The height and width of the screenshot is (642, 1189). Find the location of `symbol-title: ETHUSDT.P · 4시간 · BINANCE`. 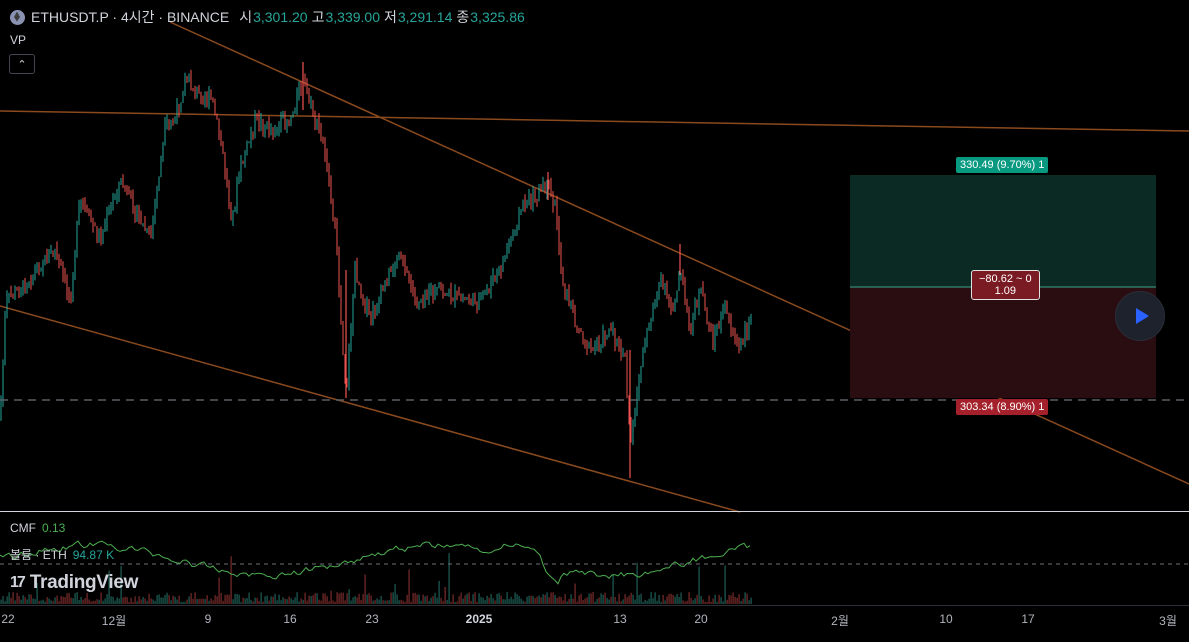

symbol-title: ETHUSDT.P · 4시간 · BINANCE is located at coordinates (130, 17).